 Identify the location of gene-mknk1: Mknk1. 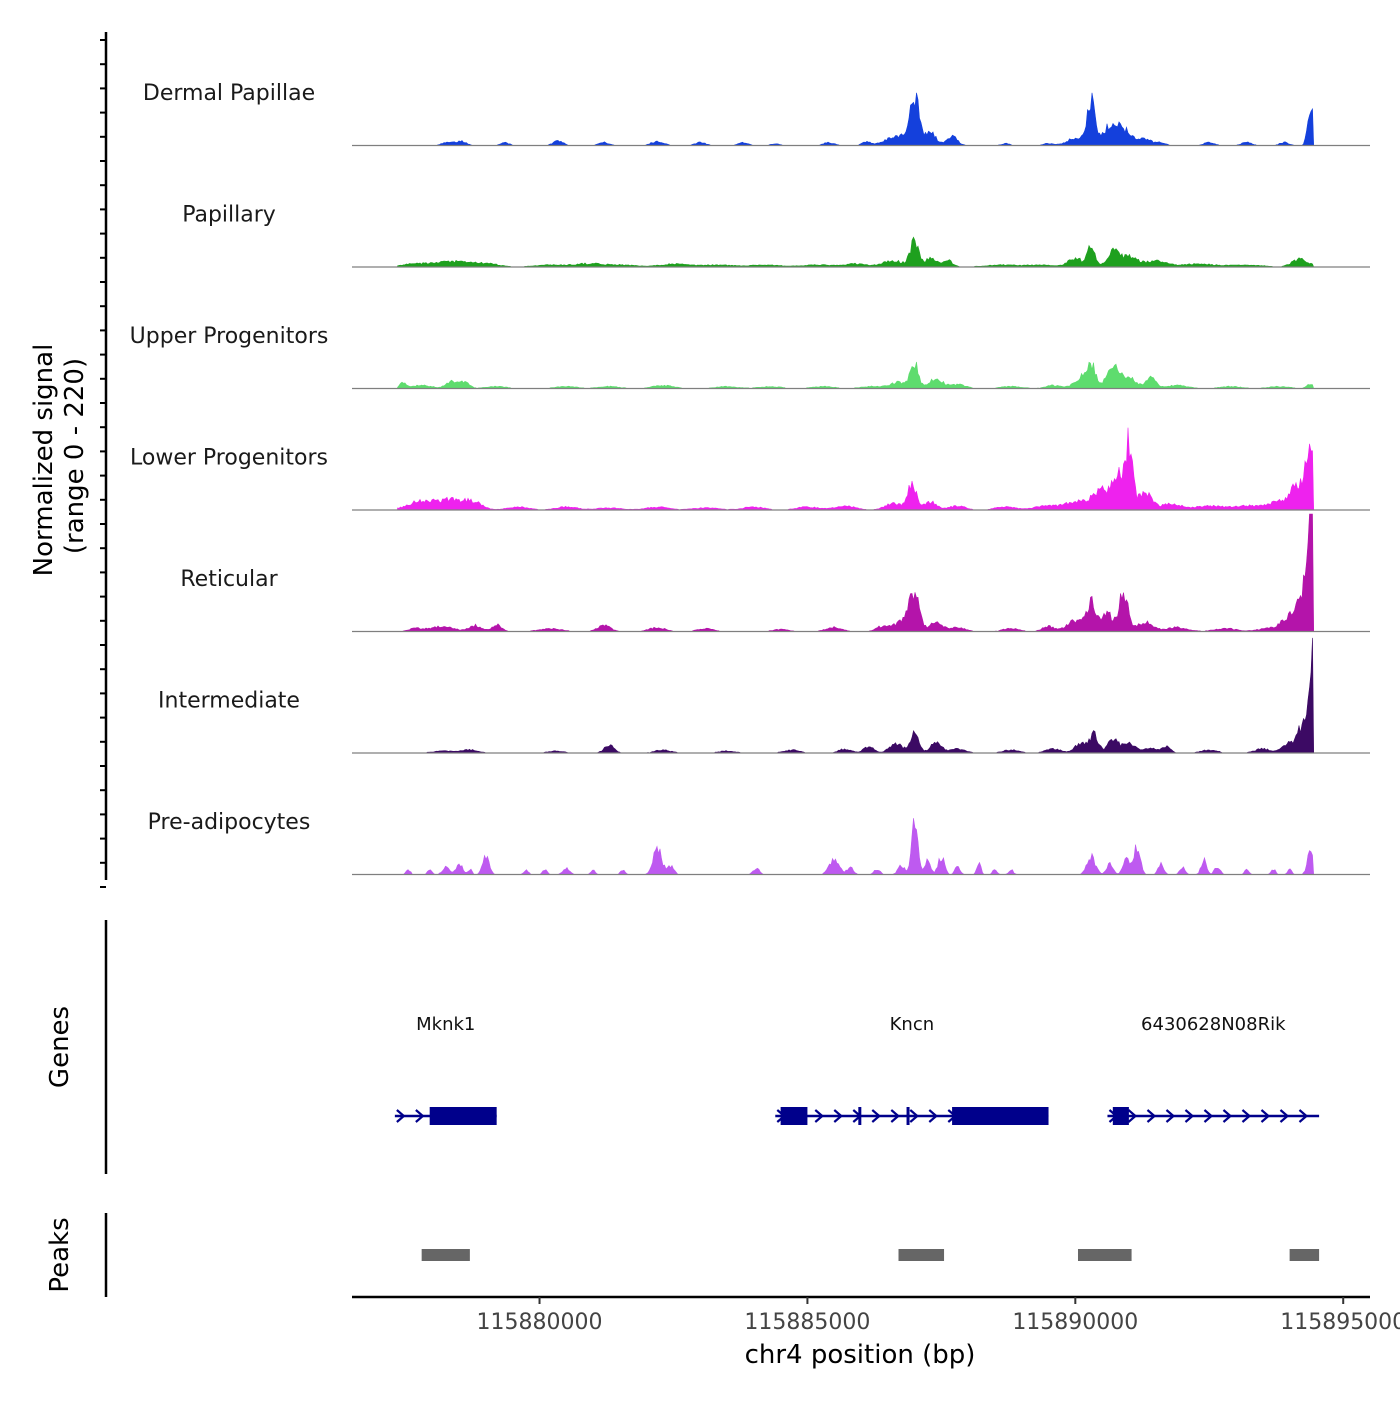
(445, 1069).